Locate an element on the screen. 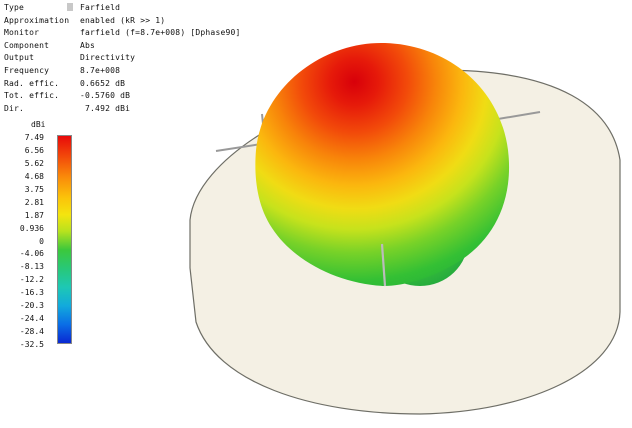 The image size is (632, 428). scale-label: 1.87 is located at coordinates (34, 215).